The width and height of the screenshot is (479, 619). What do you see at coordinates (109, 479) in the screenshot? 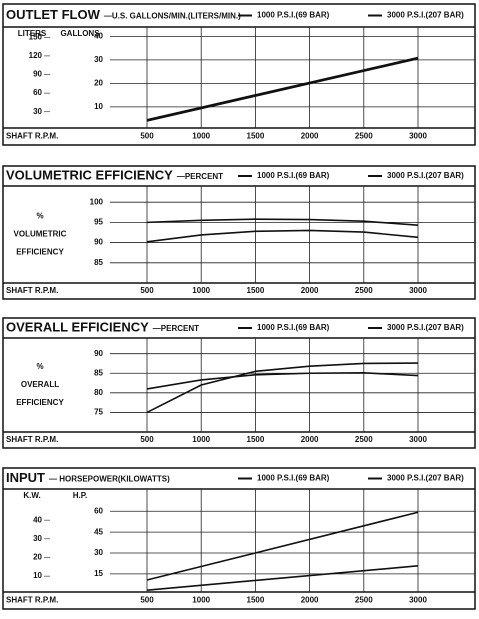
I see `chart-subtitle: — HORSEPOWER(KILOWATTS)` at bounding box center [109, 479].